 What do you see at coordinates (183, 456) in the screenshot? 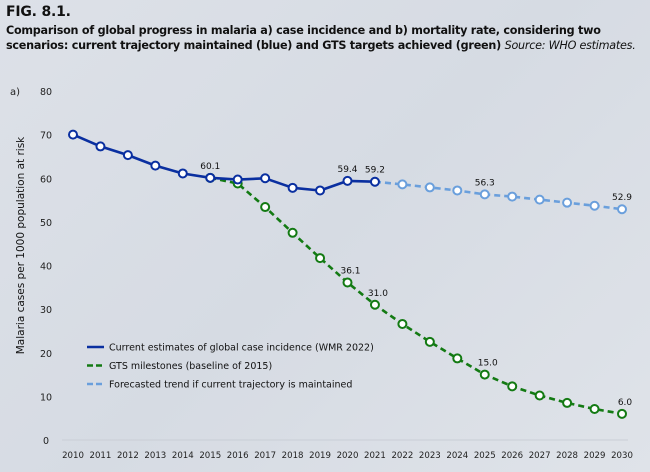
I see `x-tick-label: 2014` at bounding box center [183, 456].